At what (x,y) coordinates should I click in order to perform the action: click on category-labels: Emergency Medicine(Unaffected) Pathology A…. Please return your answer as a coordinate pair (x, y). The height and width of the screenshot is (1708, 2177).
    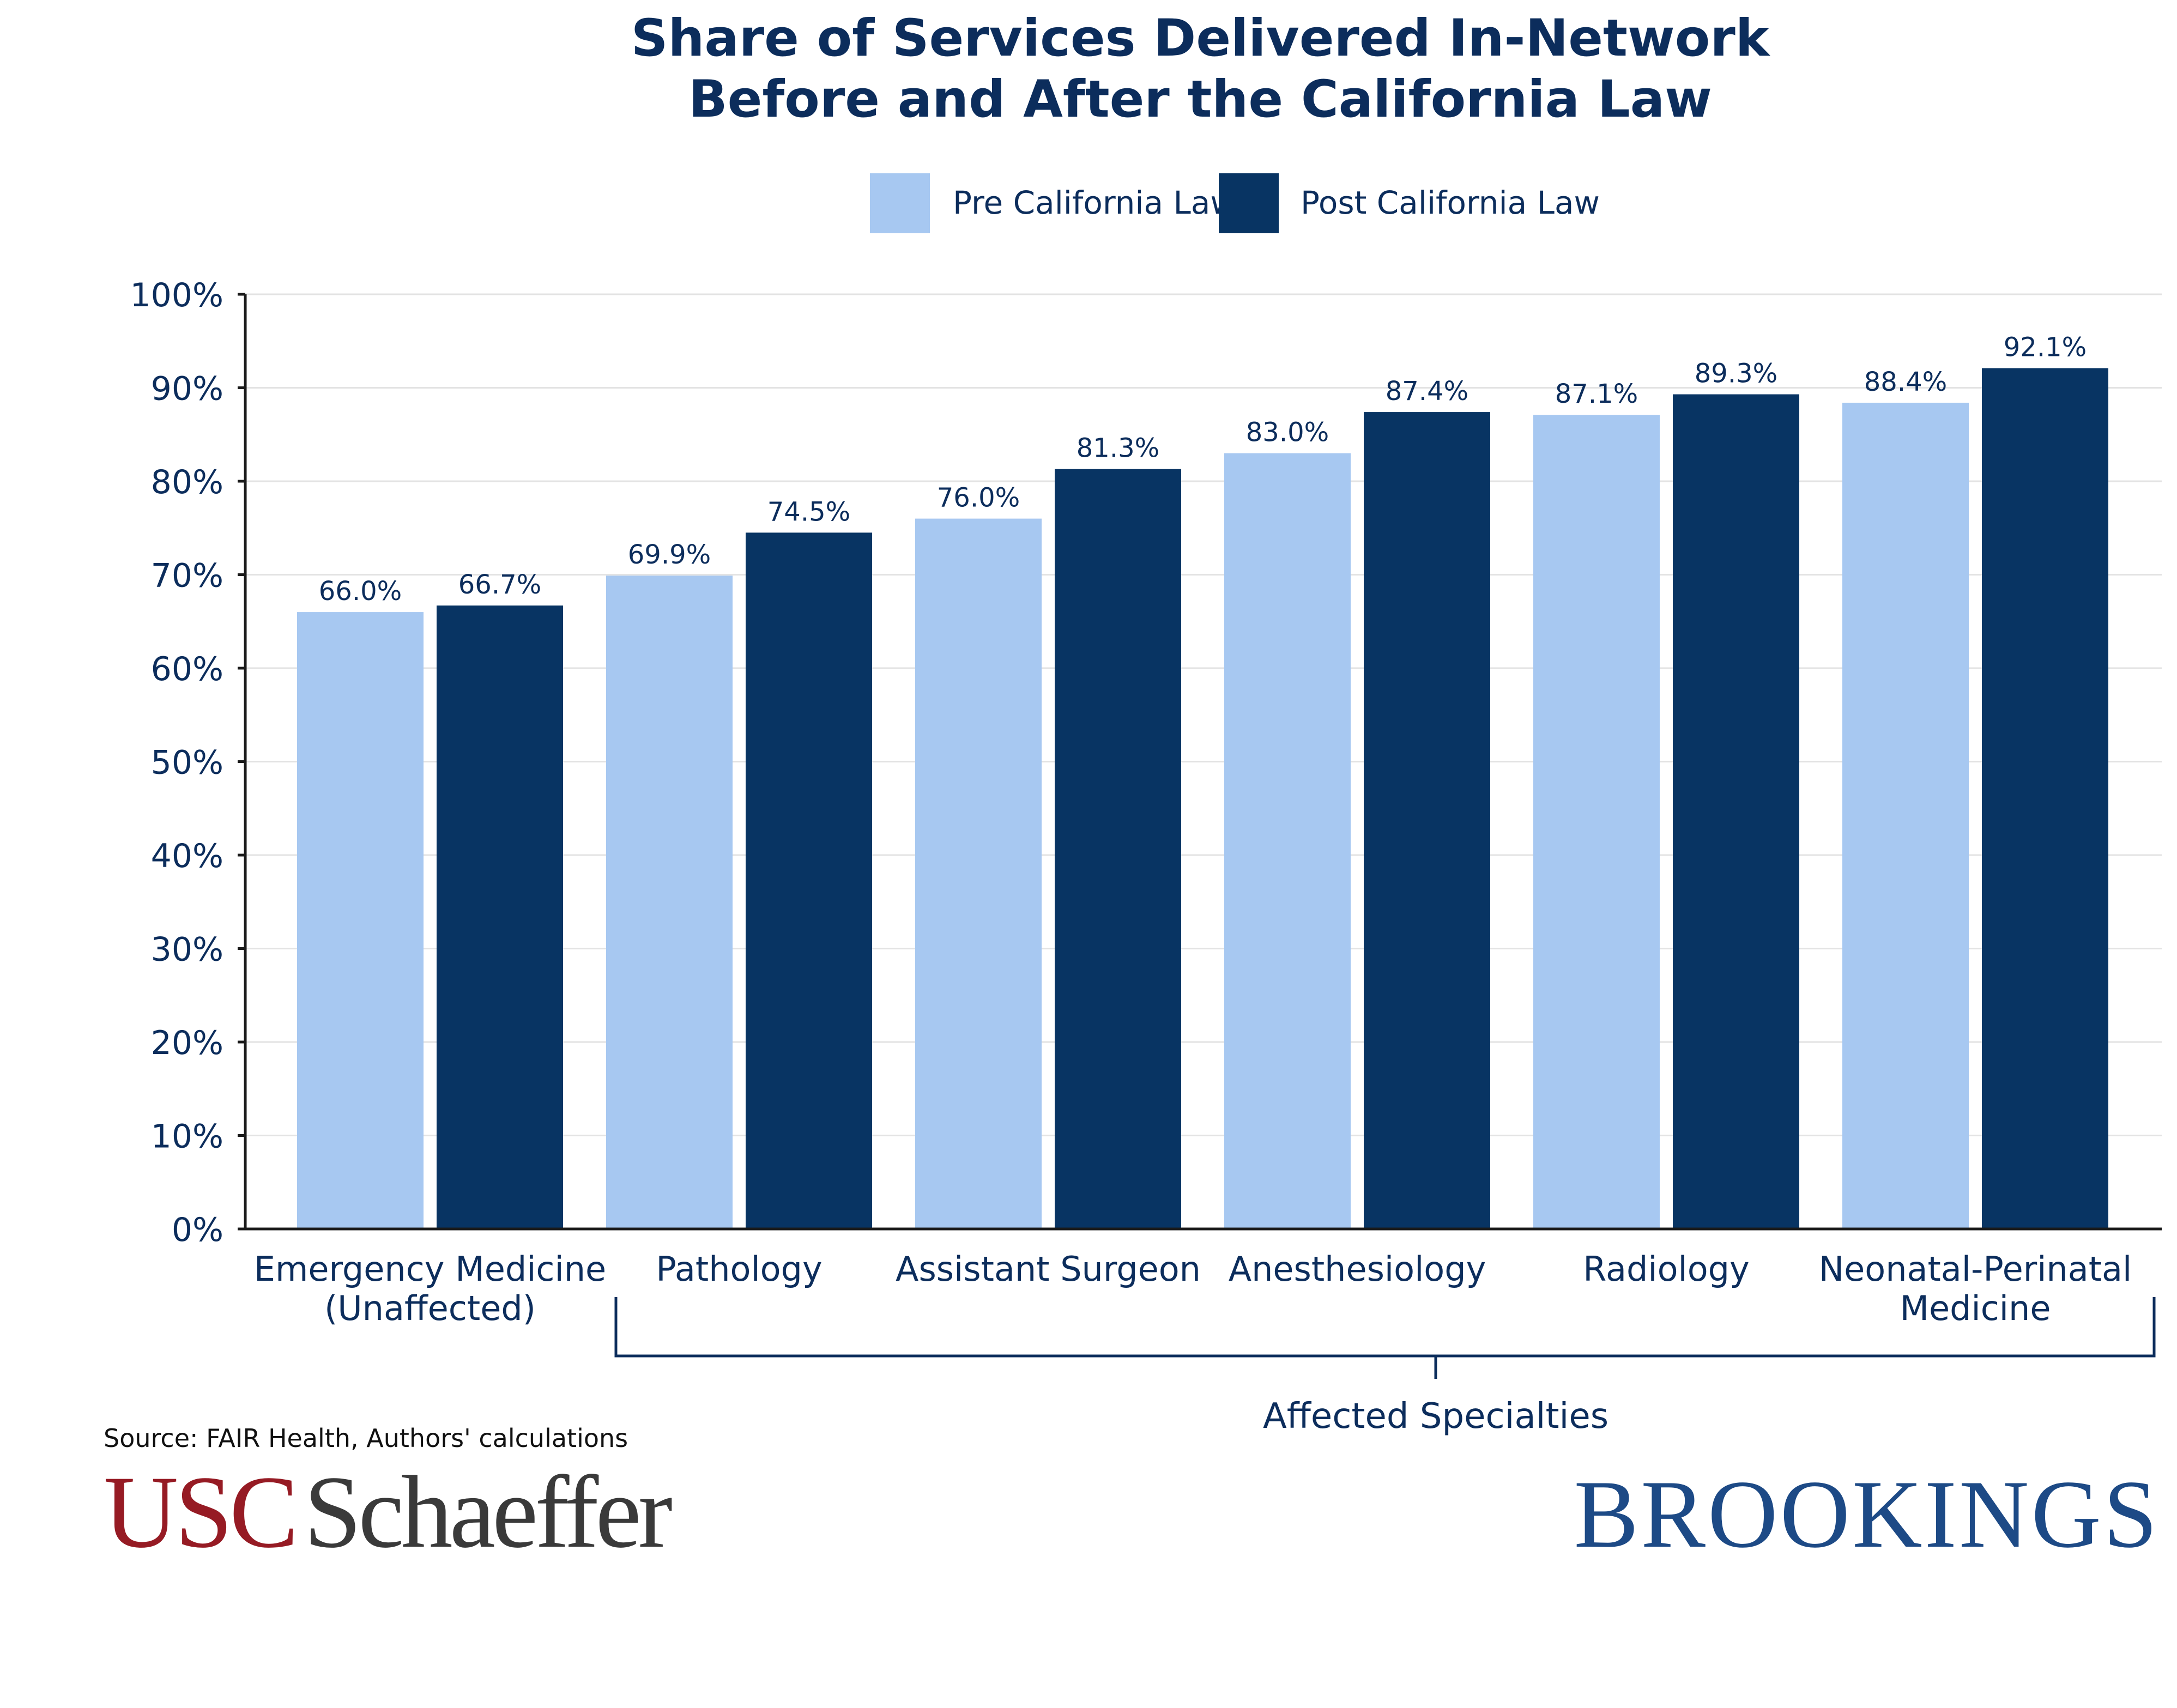
    Looking at the image, I should click on (1193, 1288).